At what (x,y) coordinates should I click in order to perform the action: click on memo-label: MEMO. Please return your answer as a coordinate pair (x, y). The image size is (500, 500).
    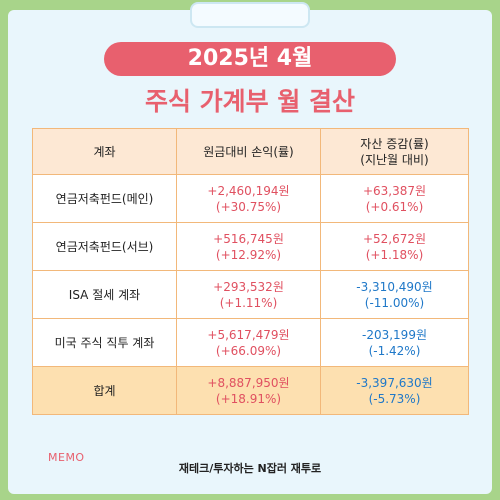
    Looking at the image, I should click on (66, 457).